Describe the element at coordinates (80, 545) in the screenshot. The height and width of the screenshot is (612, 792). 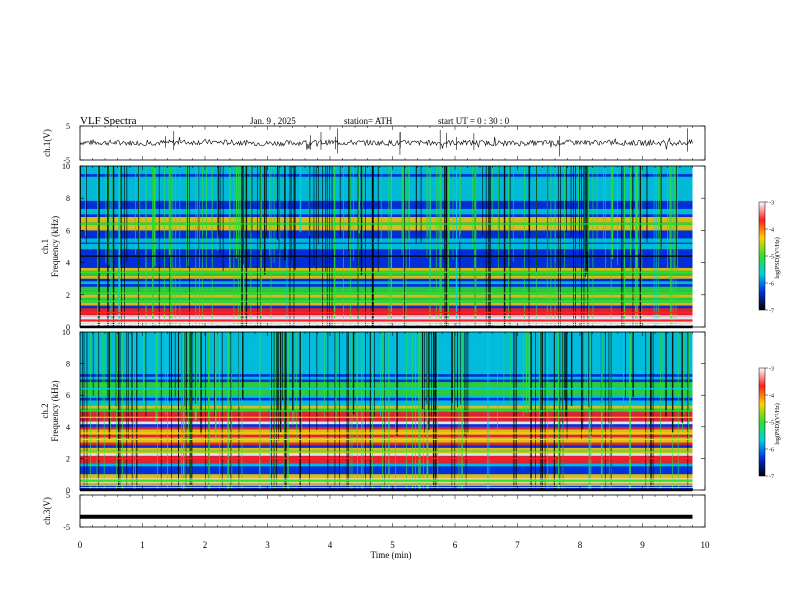
I see `x-tick-label: 0` at that location.